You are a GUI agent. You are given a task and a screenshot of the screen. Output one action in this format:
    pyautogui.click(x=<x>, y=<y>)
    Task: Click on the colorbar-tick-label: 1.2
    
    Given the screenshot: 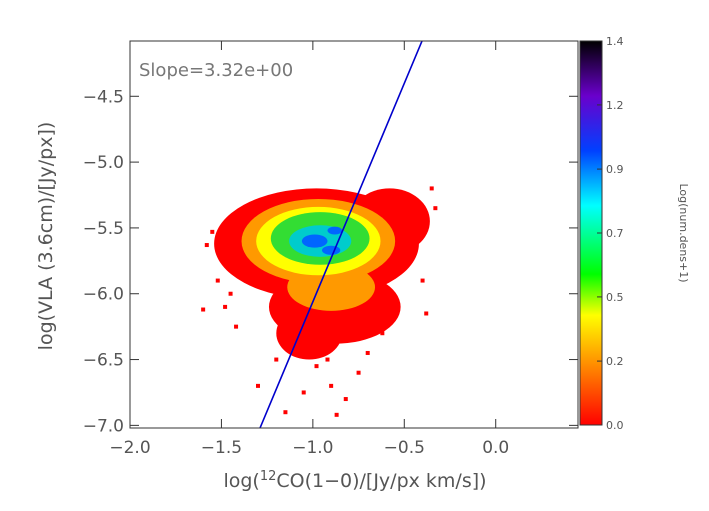 What is the action you would take?
    pyautogui.click(x=615, y=105)
    